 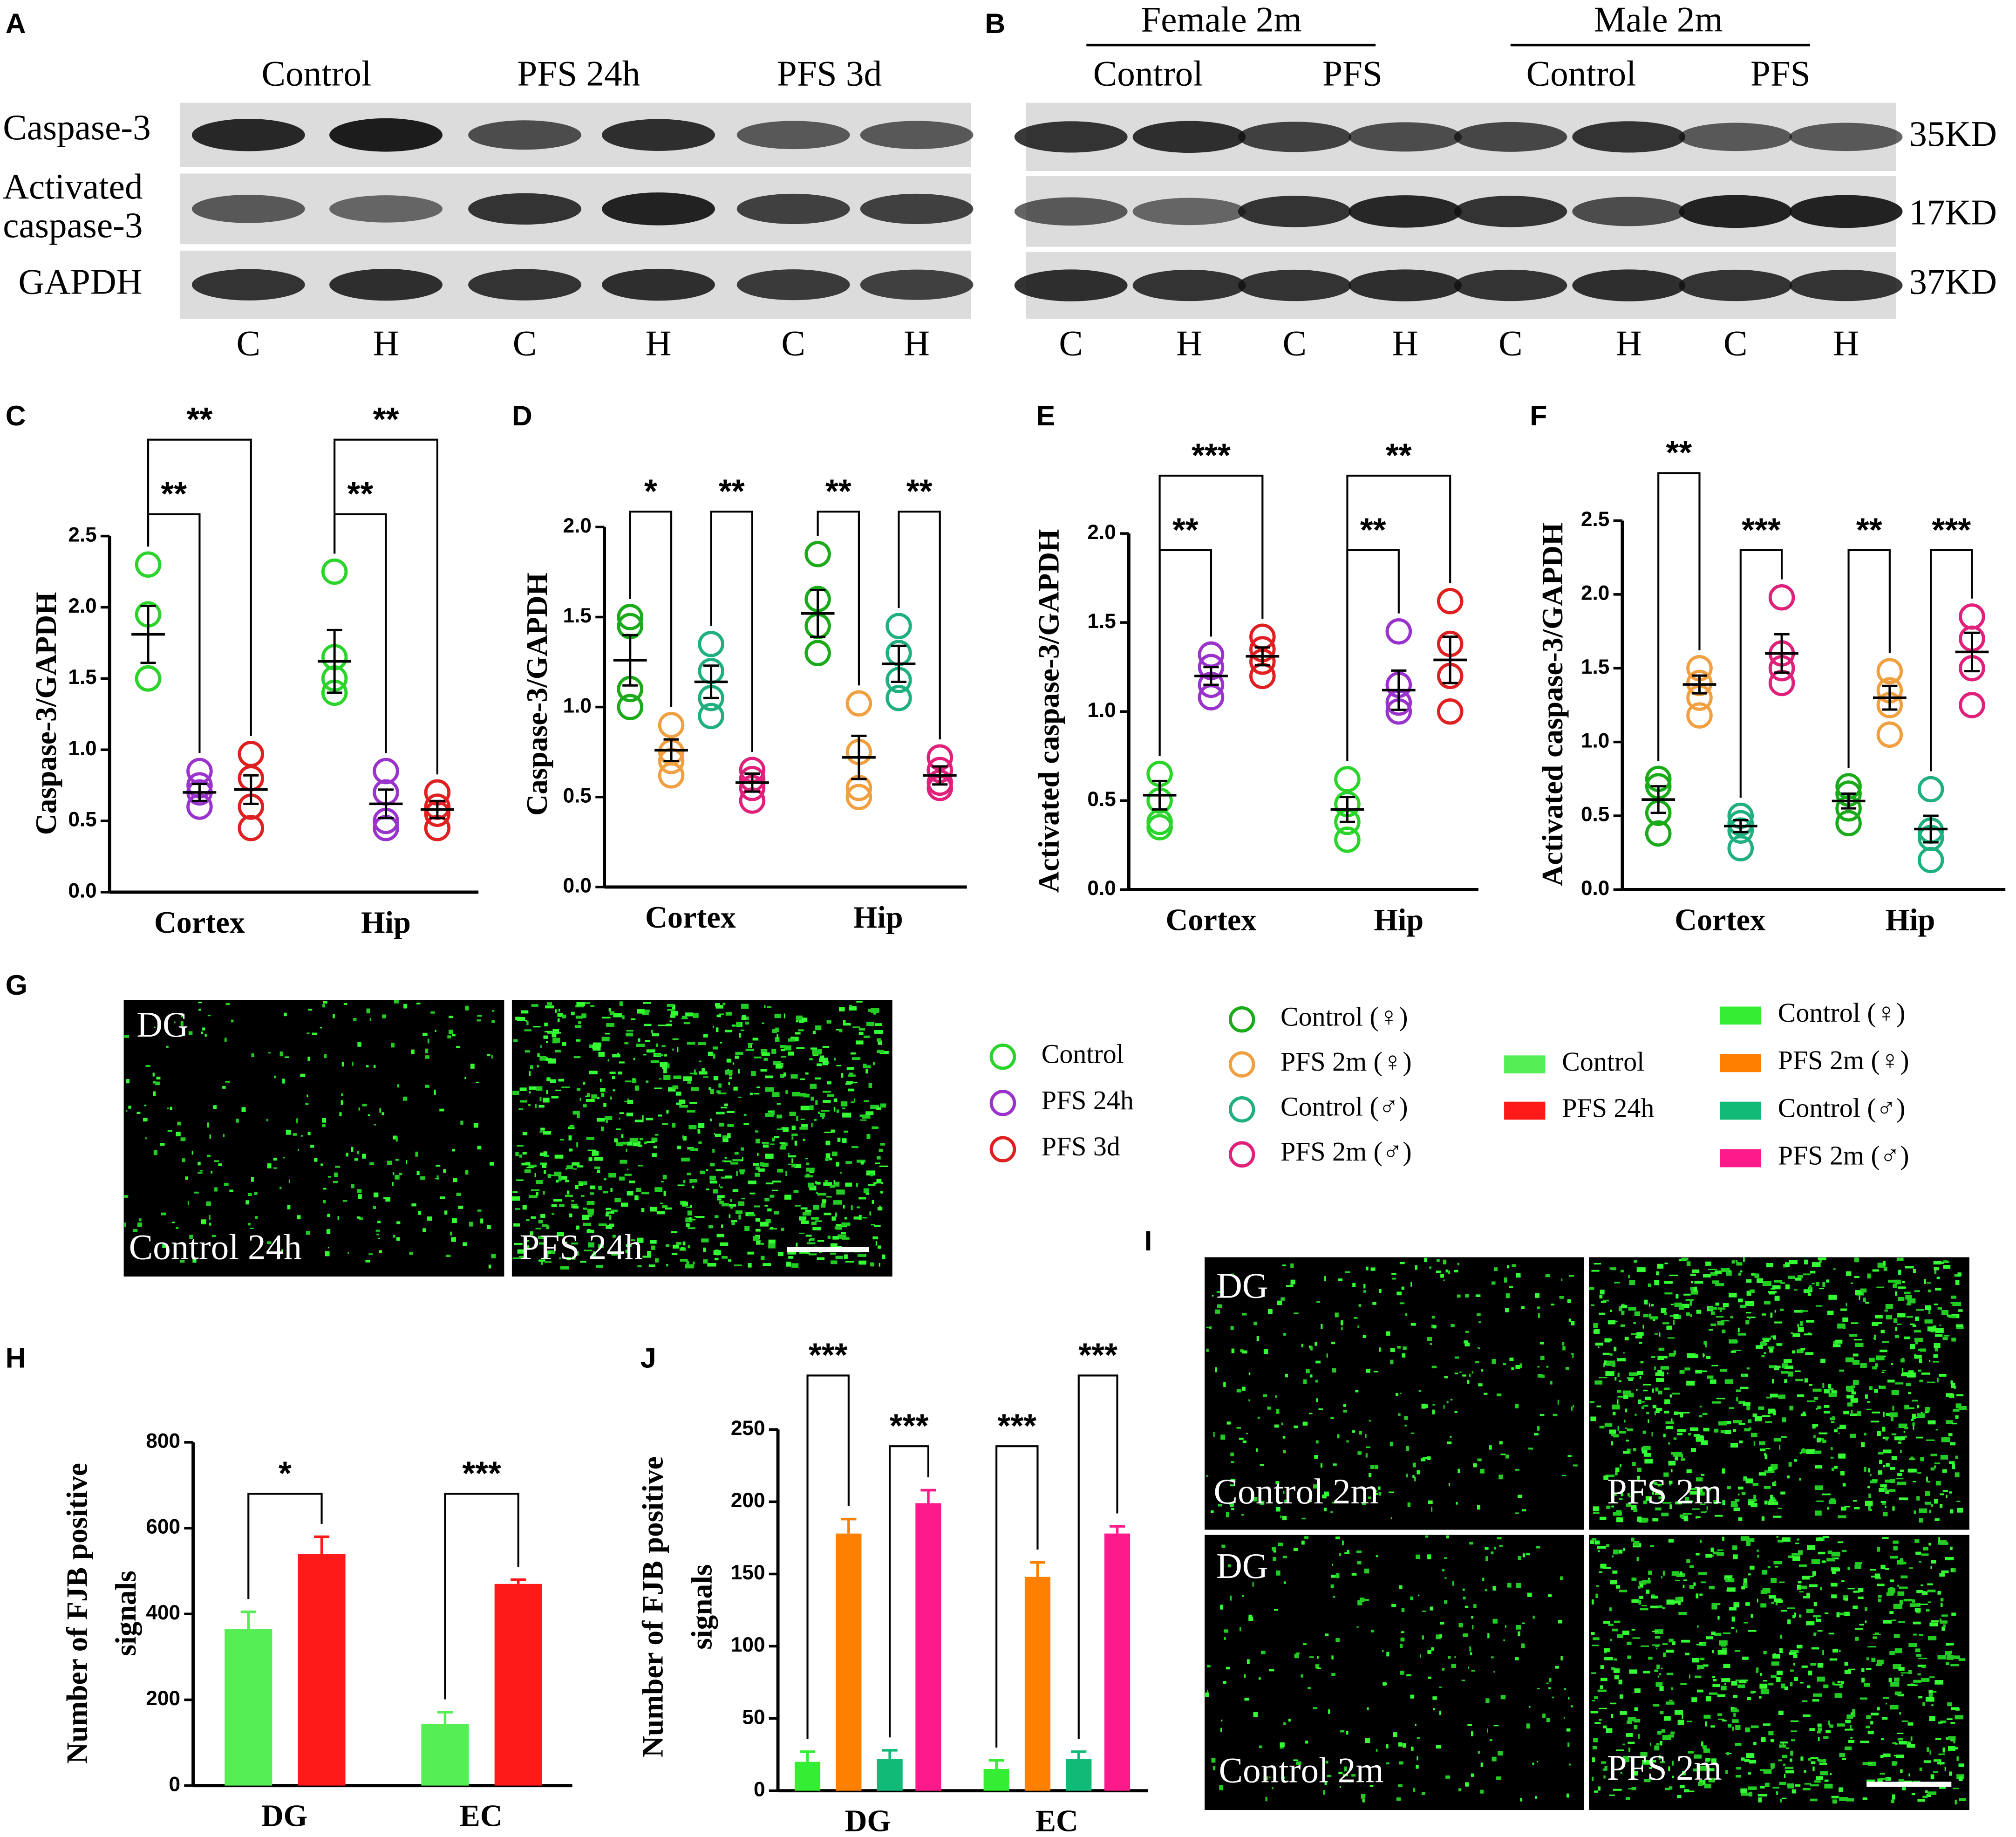 What do you see at coordinates (1101, 889) in the screenshot?
I see `y-tick-label: 0.0` at bounding box center [1101, 889].